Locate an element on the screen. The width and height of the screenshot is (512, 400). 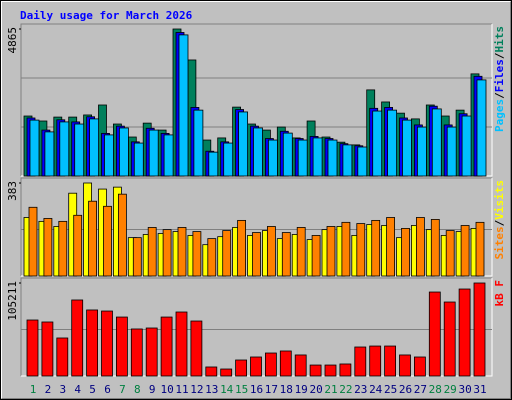
legend-entry: Visits is located at coordinates (499, 200).